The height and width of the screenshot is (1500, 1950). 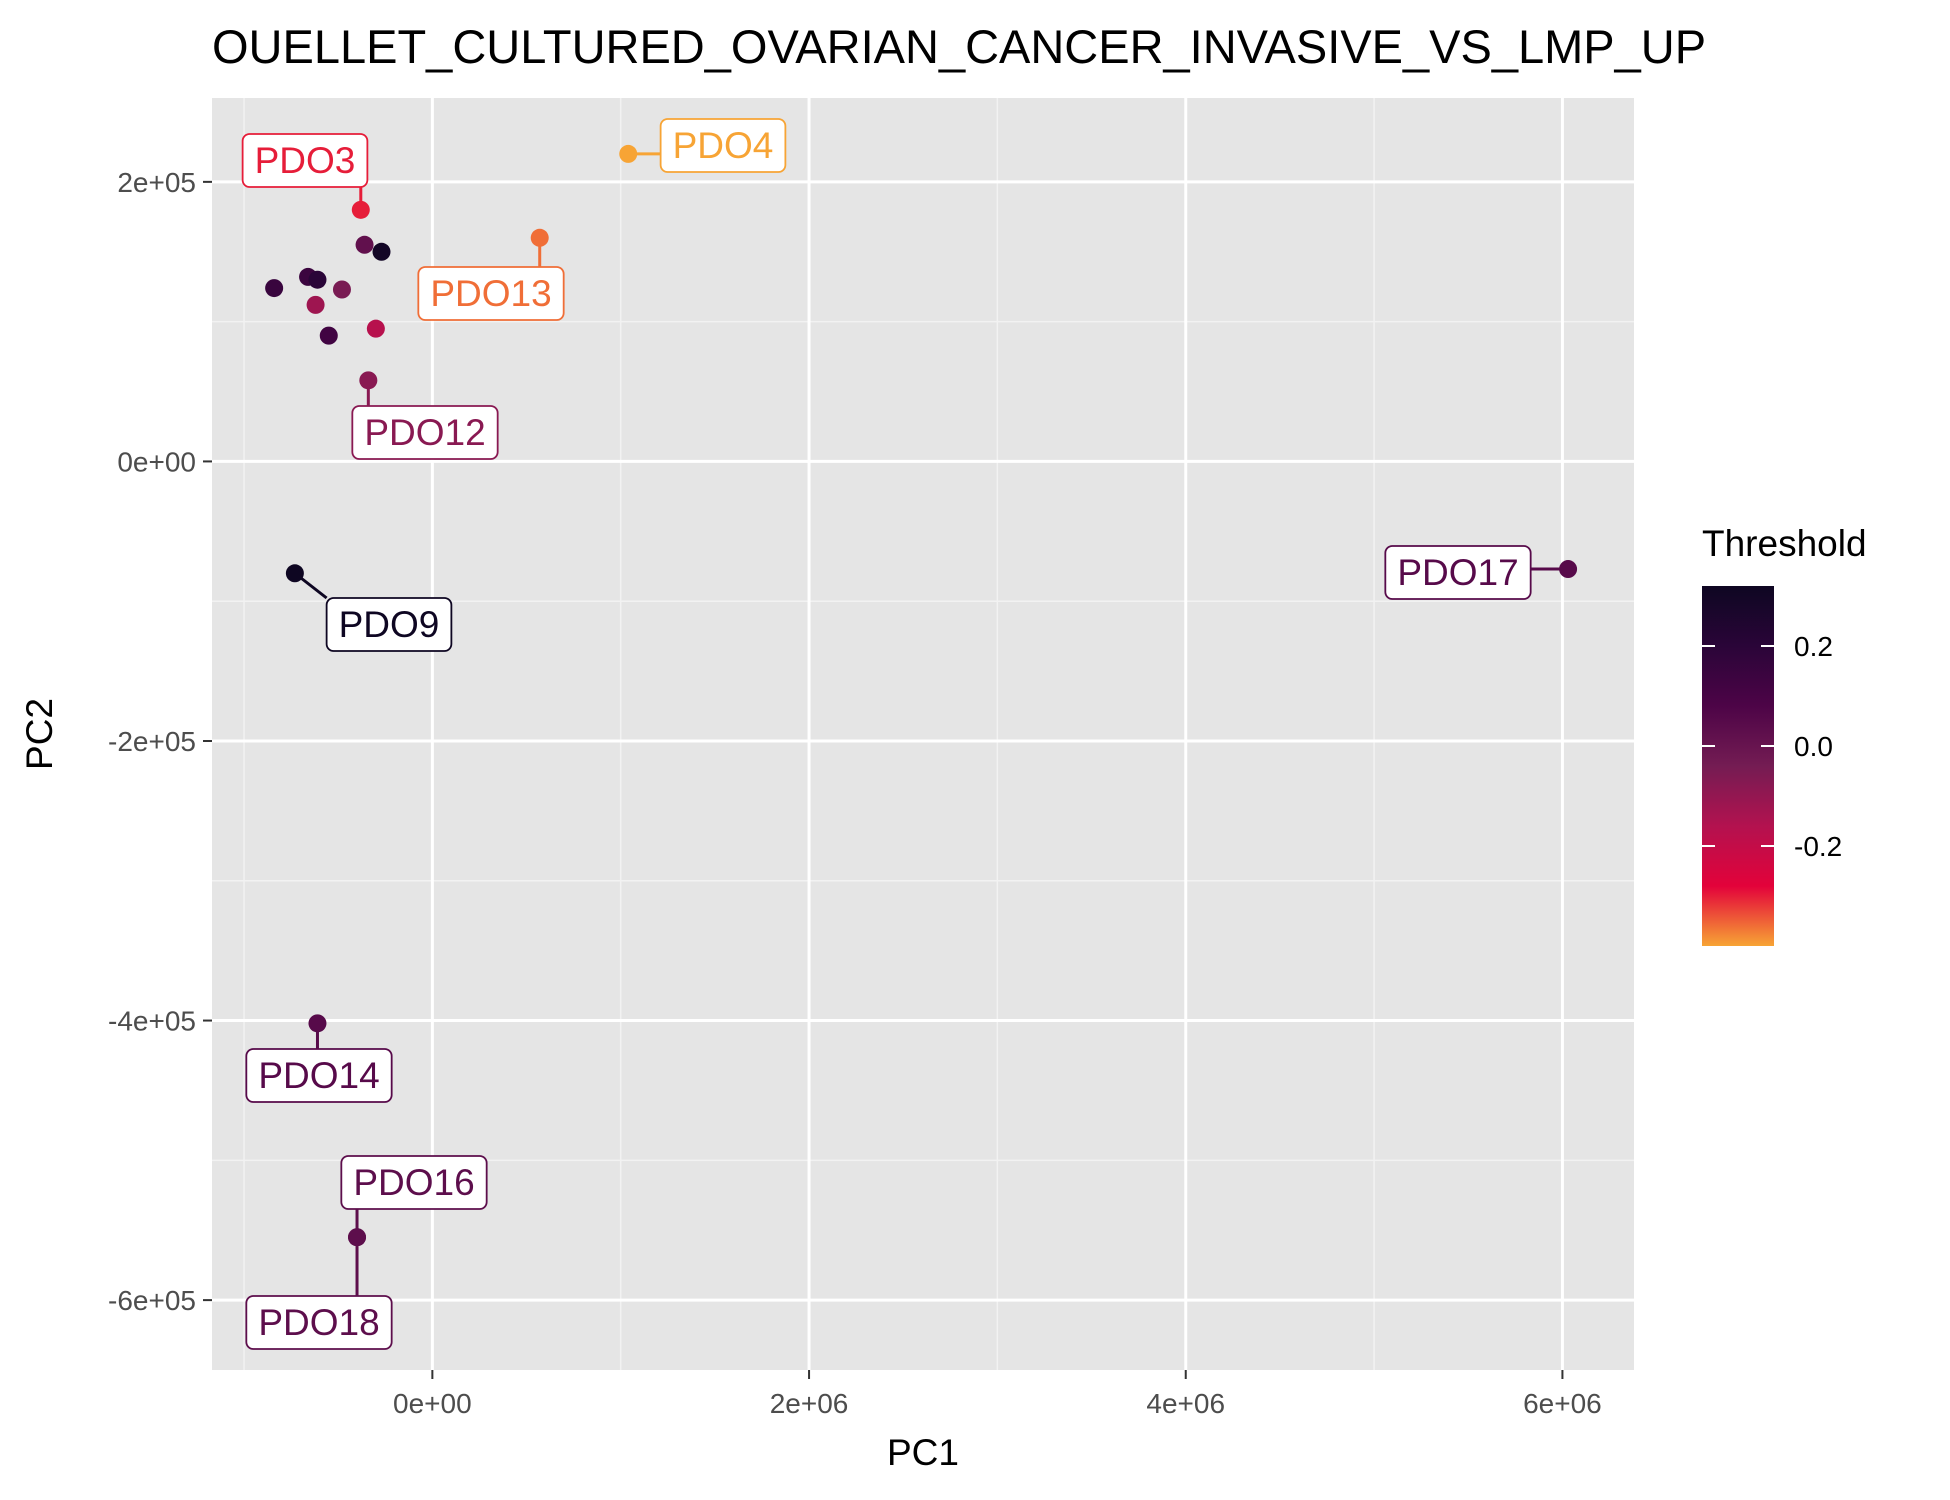 I want to click on y-axis: -6e+05 -4e+05 -2e+05 0e+00 2e+05, so click(x=160, y=741).